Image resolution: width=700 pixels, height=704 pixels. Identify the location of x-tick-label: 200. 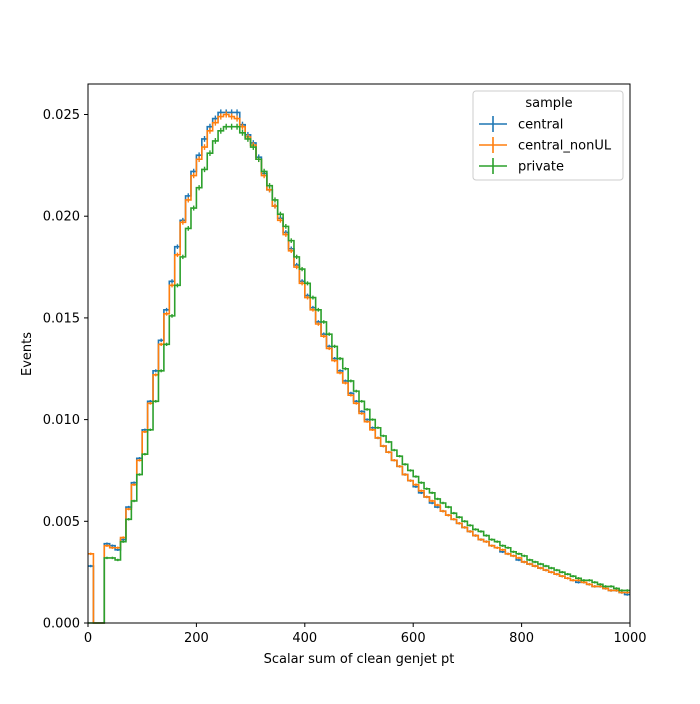
(196, 638).